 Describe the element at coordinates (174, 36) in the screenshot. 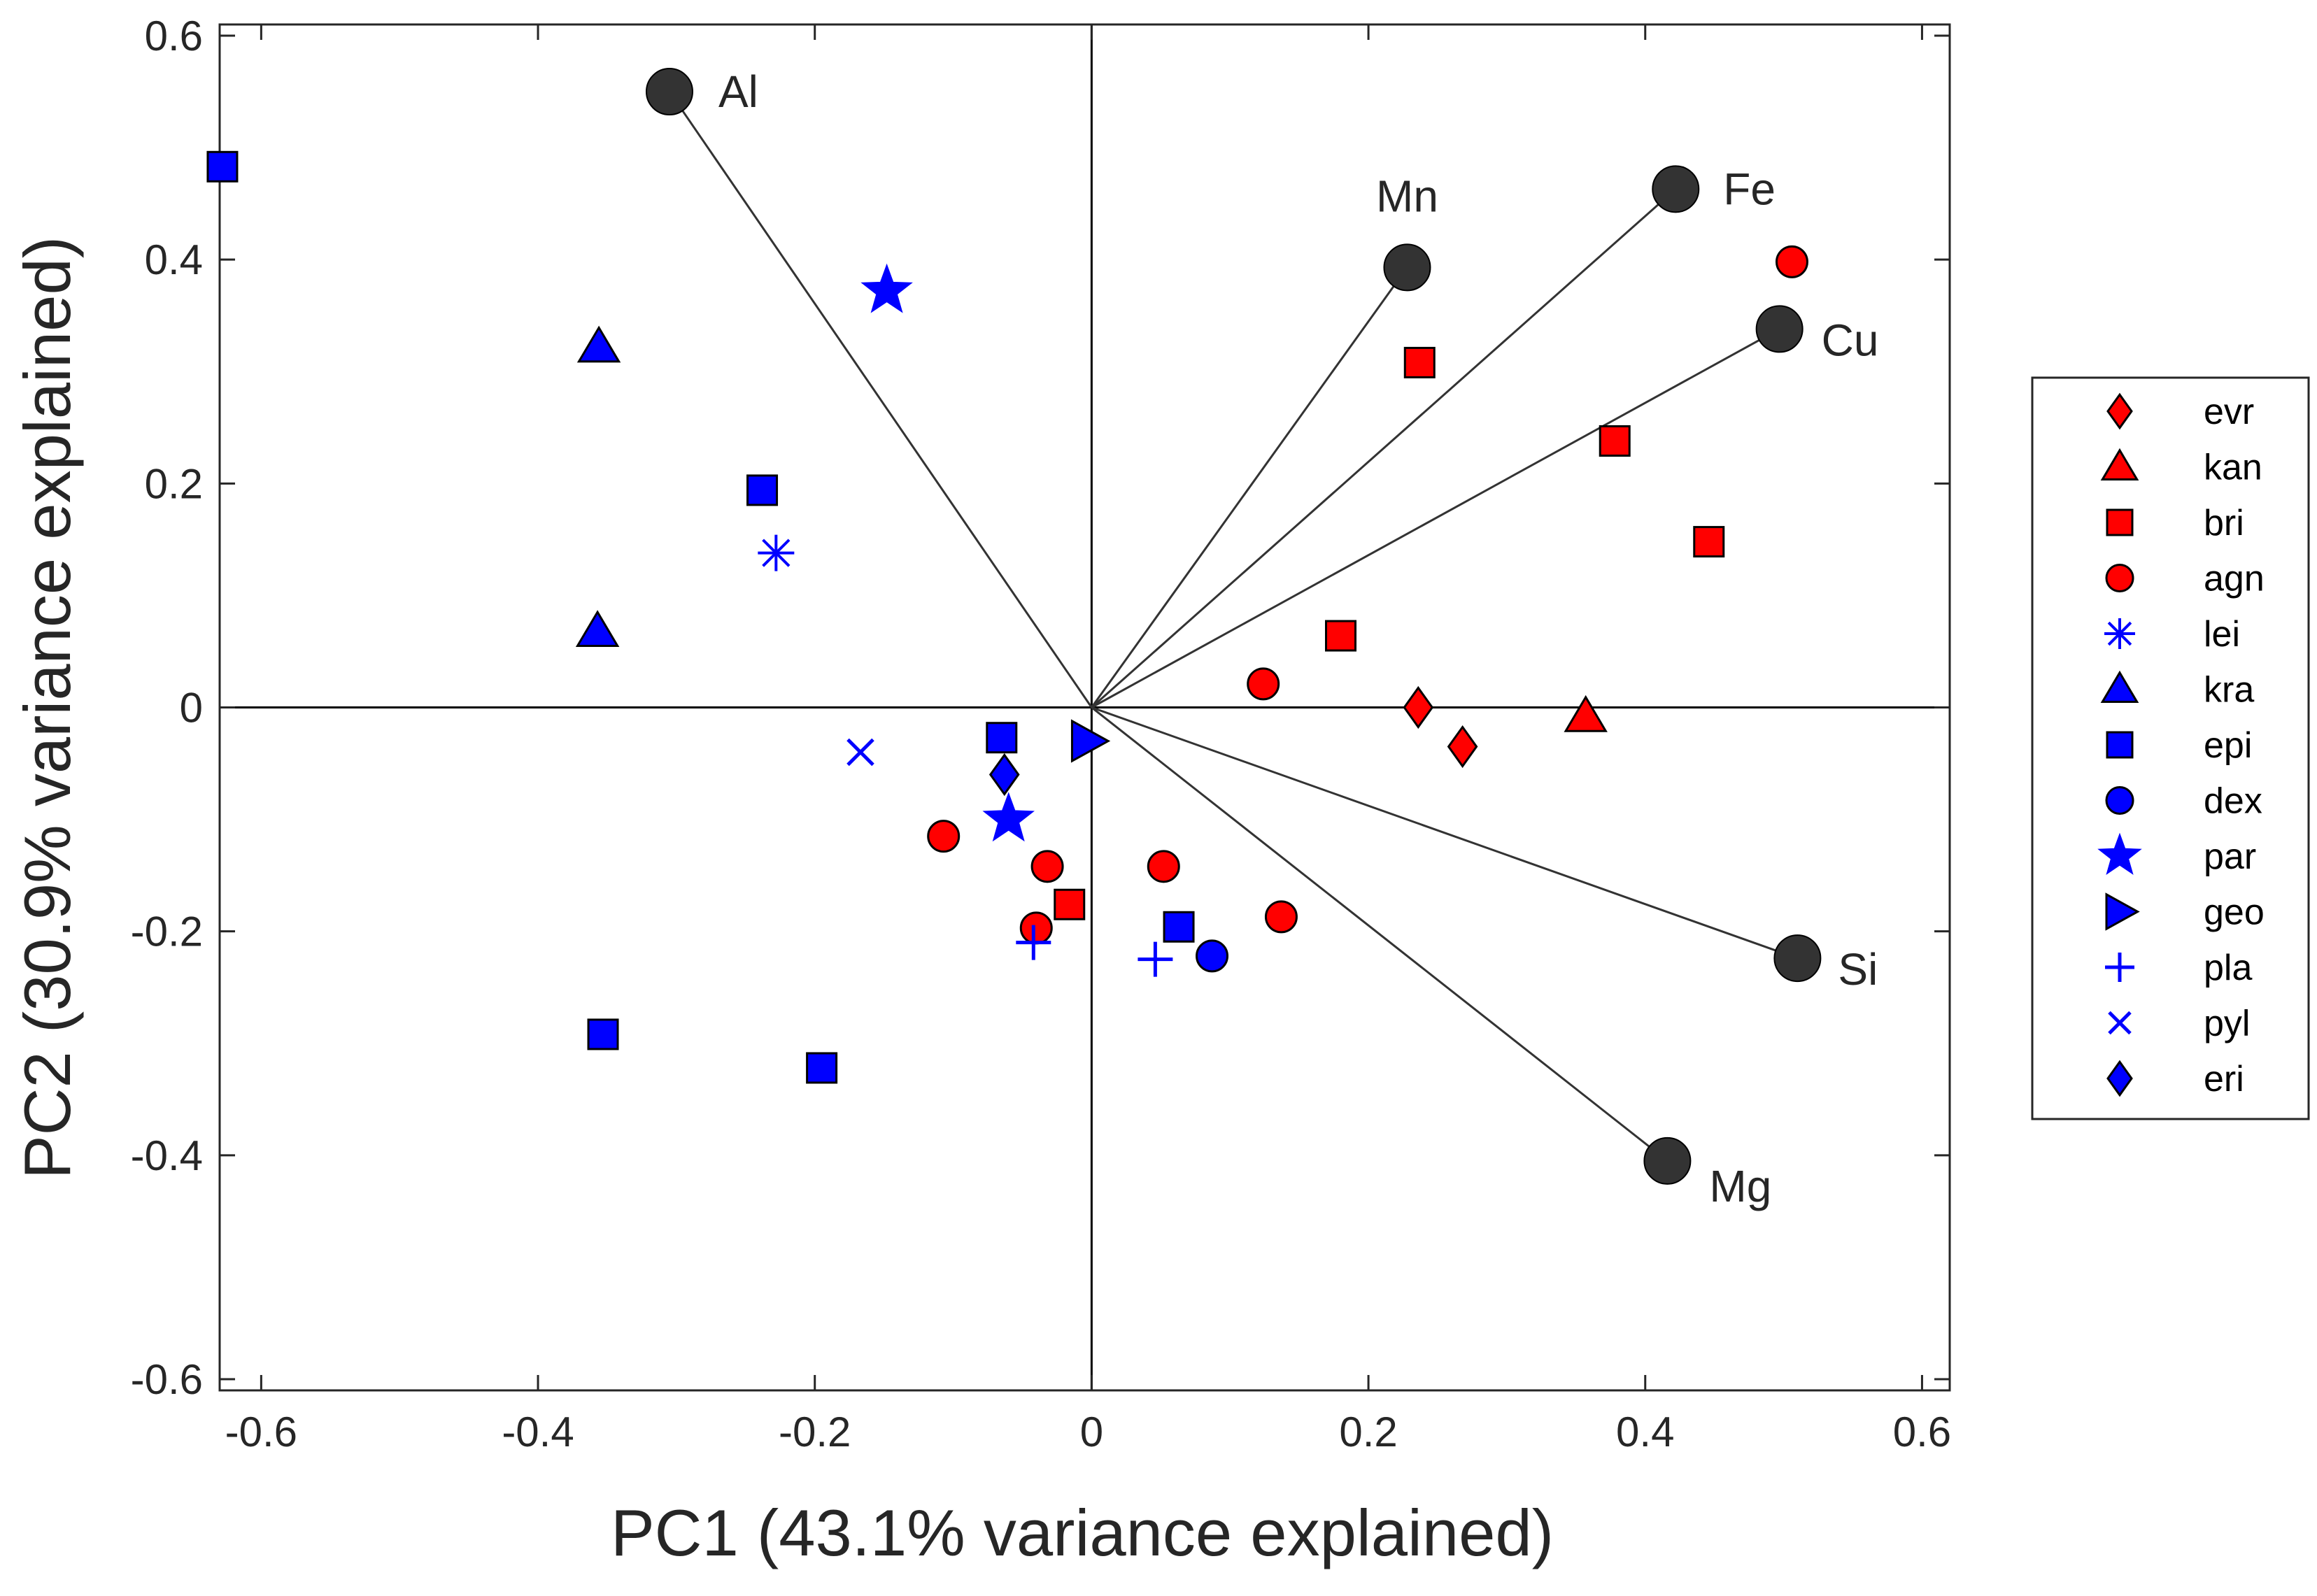

I see `y-tick-label: 0.6` at that location.